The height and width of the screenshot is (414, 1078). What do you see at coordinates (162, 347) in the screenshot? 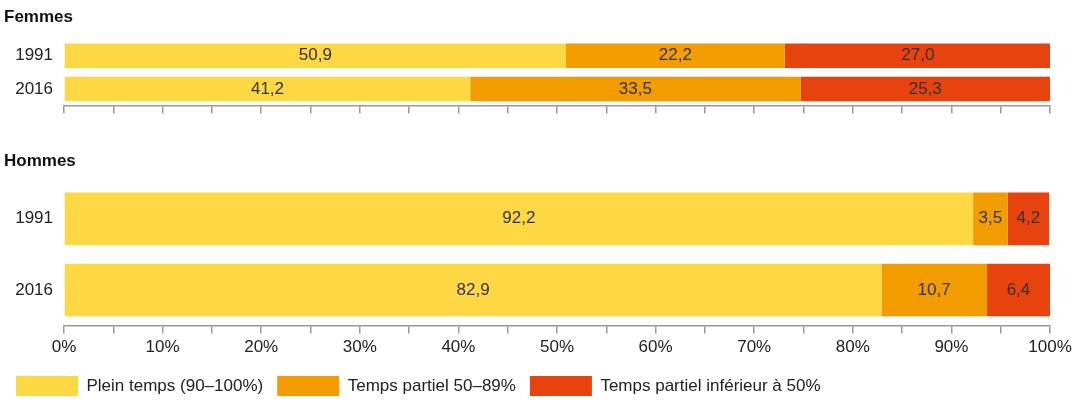
I see `x-tick-label: 10%` at bounding box center [162, 347].